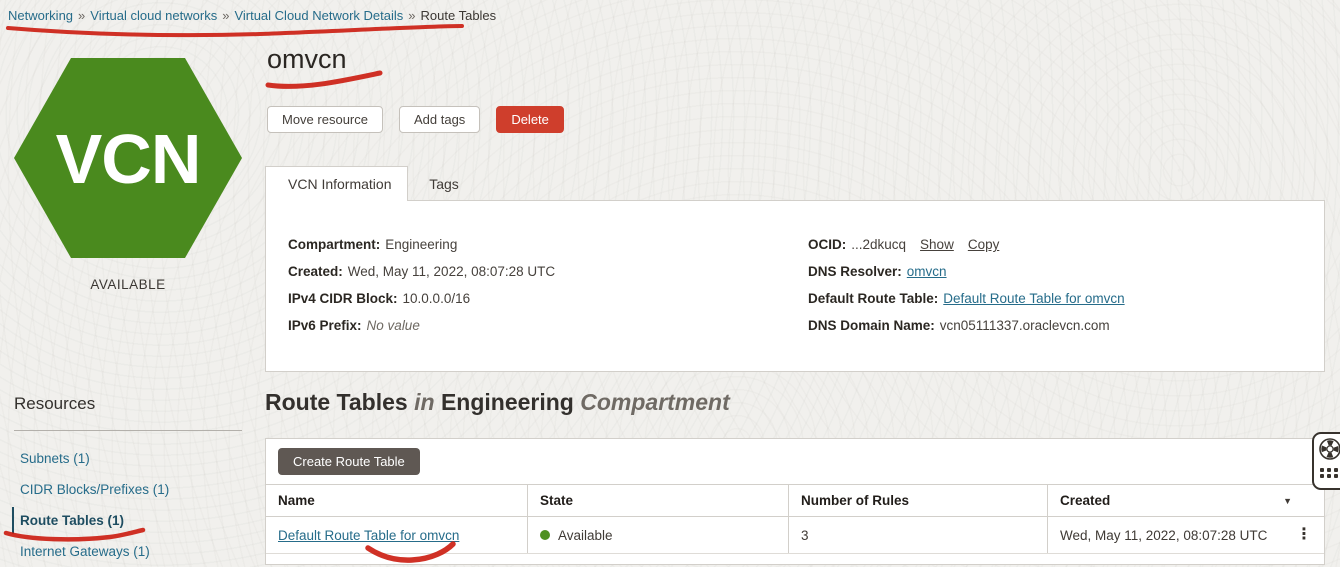  I want to click on add-tags-button: Add tags, so click(439, 119).